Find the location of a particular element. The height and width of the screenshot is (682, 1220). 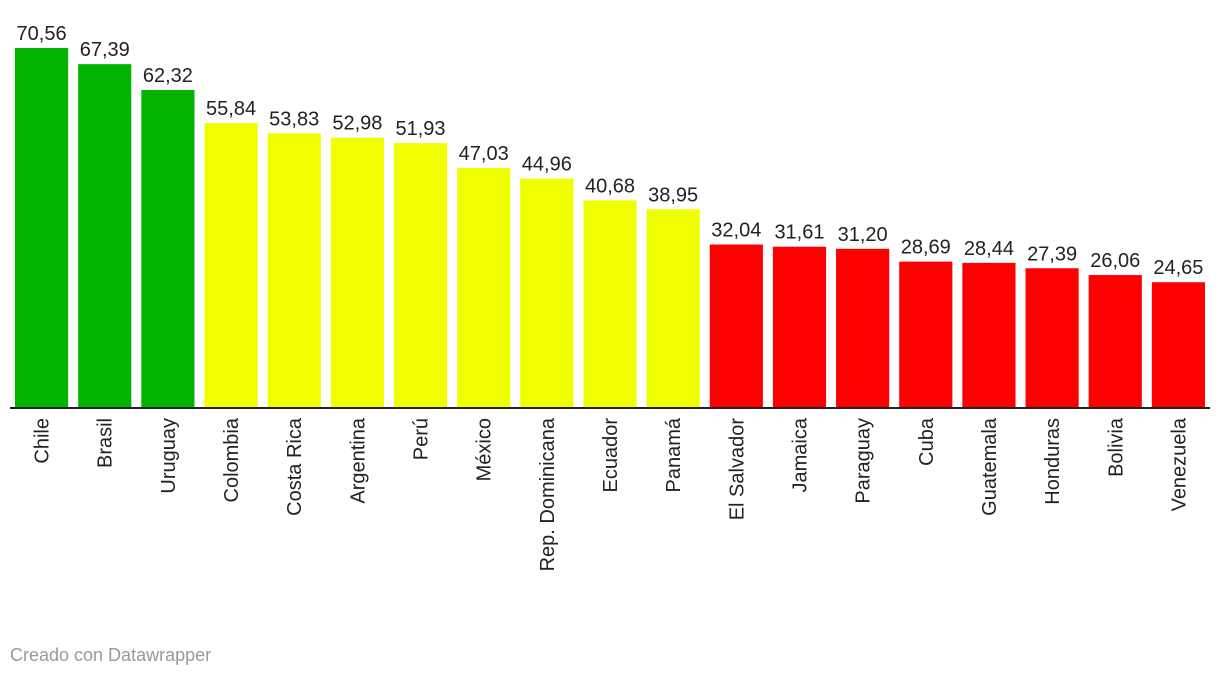

category-label-17: Bolivia is located at coordinates (1116, 447).